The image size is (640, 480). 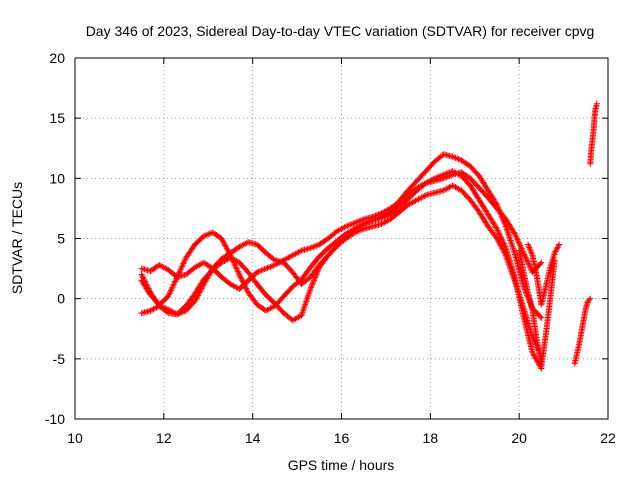 What do you see at coordinates (61, 299) in the screenshot?
I see `y-tick-label: 0` at bounding box center [61, 299].